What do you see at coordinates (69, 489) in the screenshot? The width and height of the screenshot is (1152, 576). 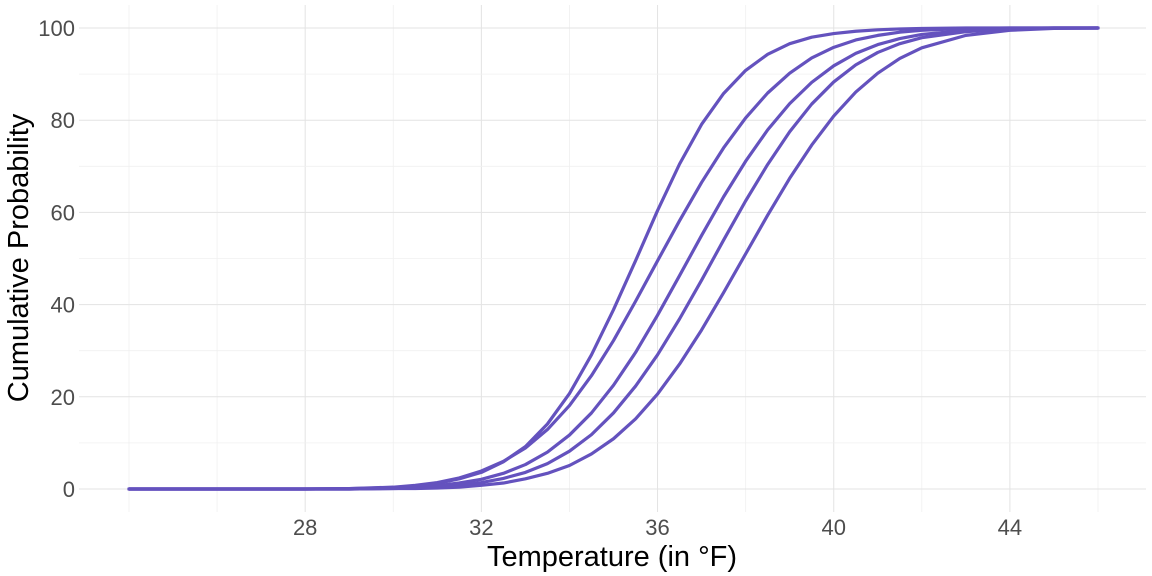 I see `y-tick-label: 0` at bounding box center [69, 489].